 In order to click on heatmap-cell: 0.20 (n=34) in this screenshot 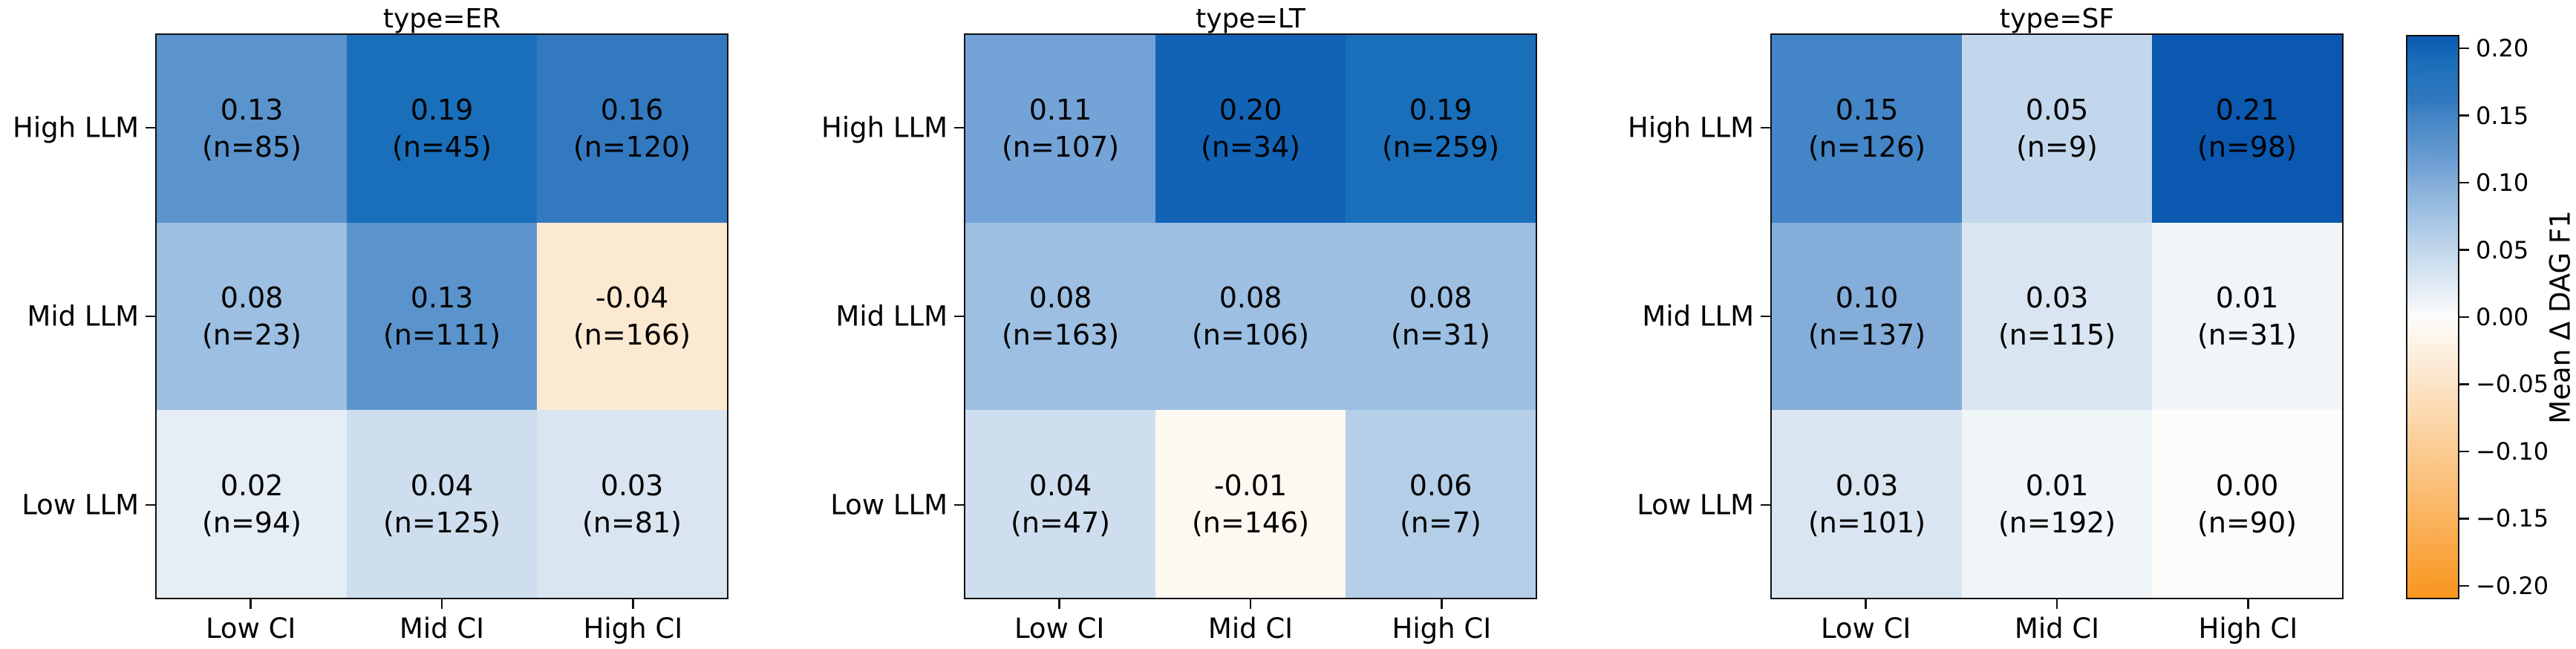, I will do `click(1250, 129)`.